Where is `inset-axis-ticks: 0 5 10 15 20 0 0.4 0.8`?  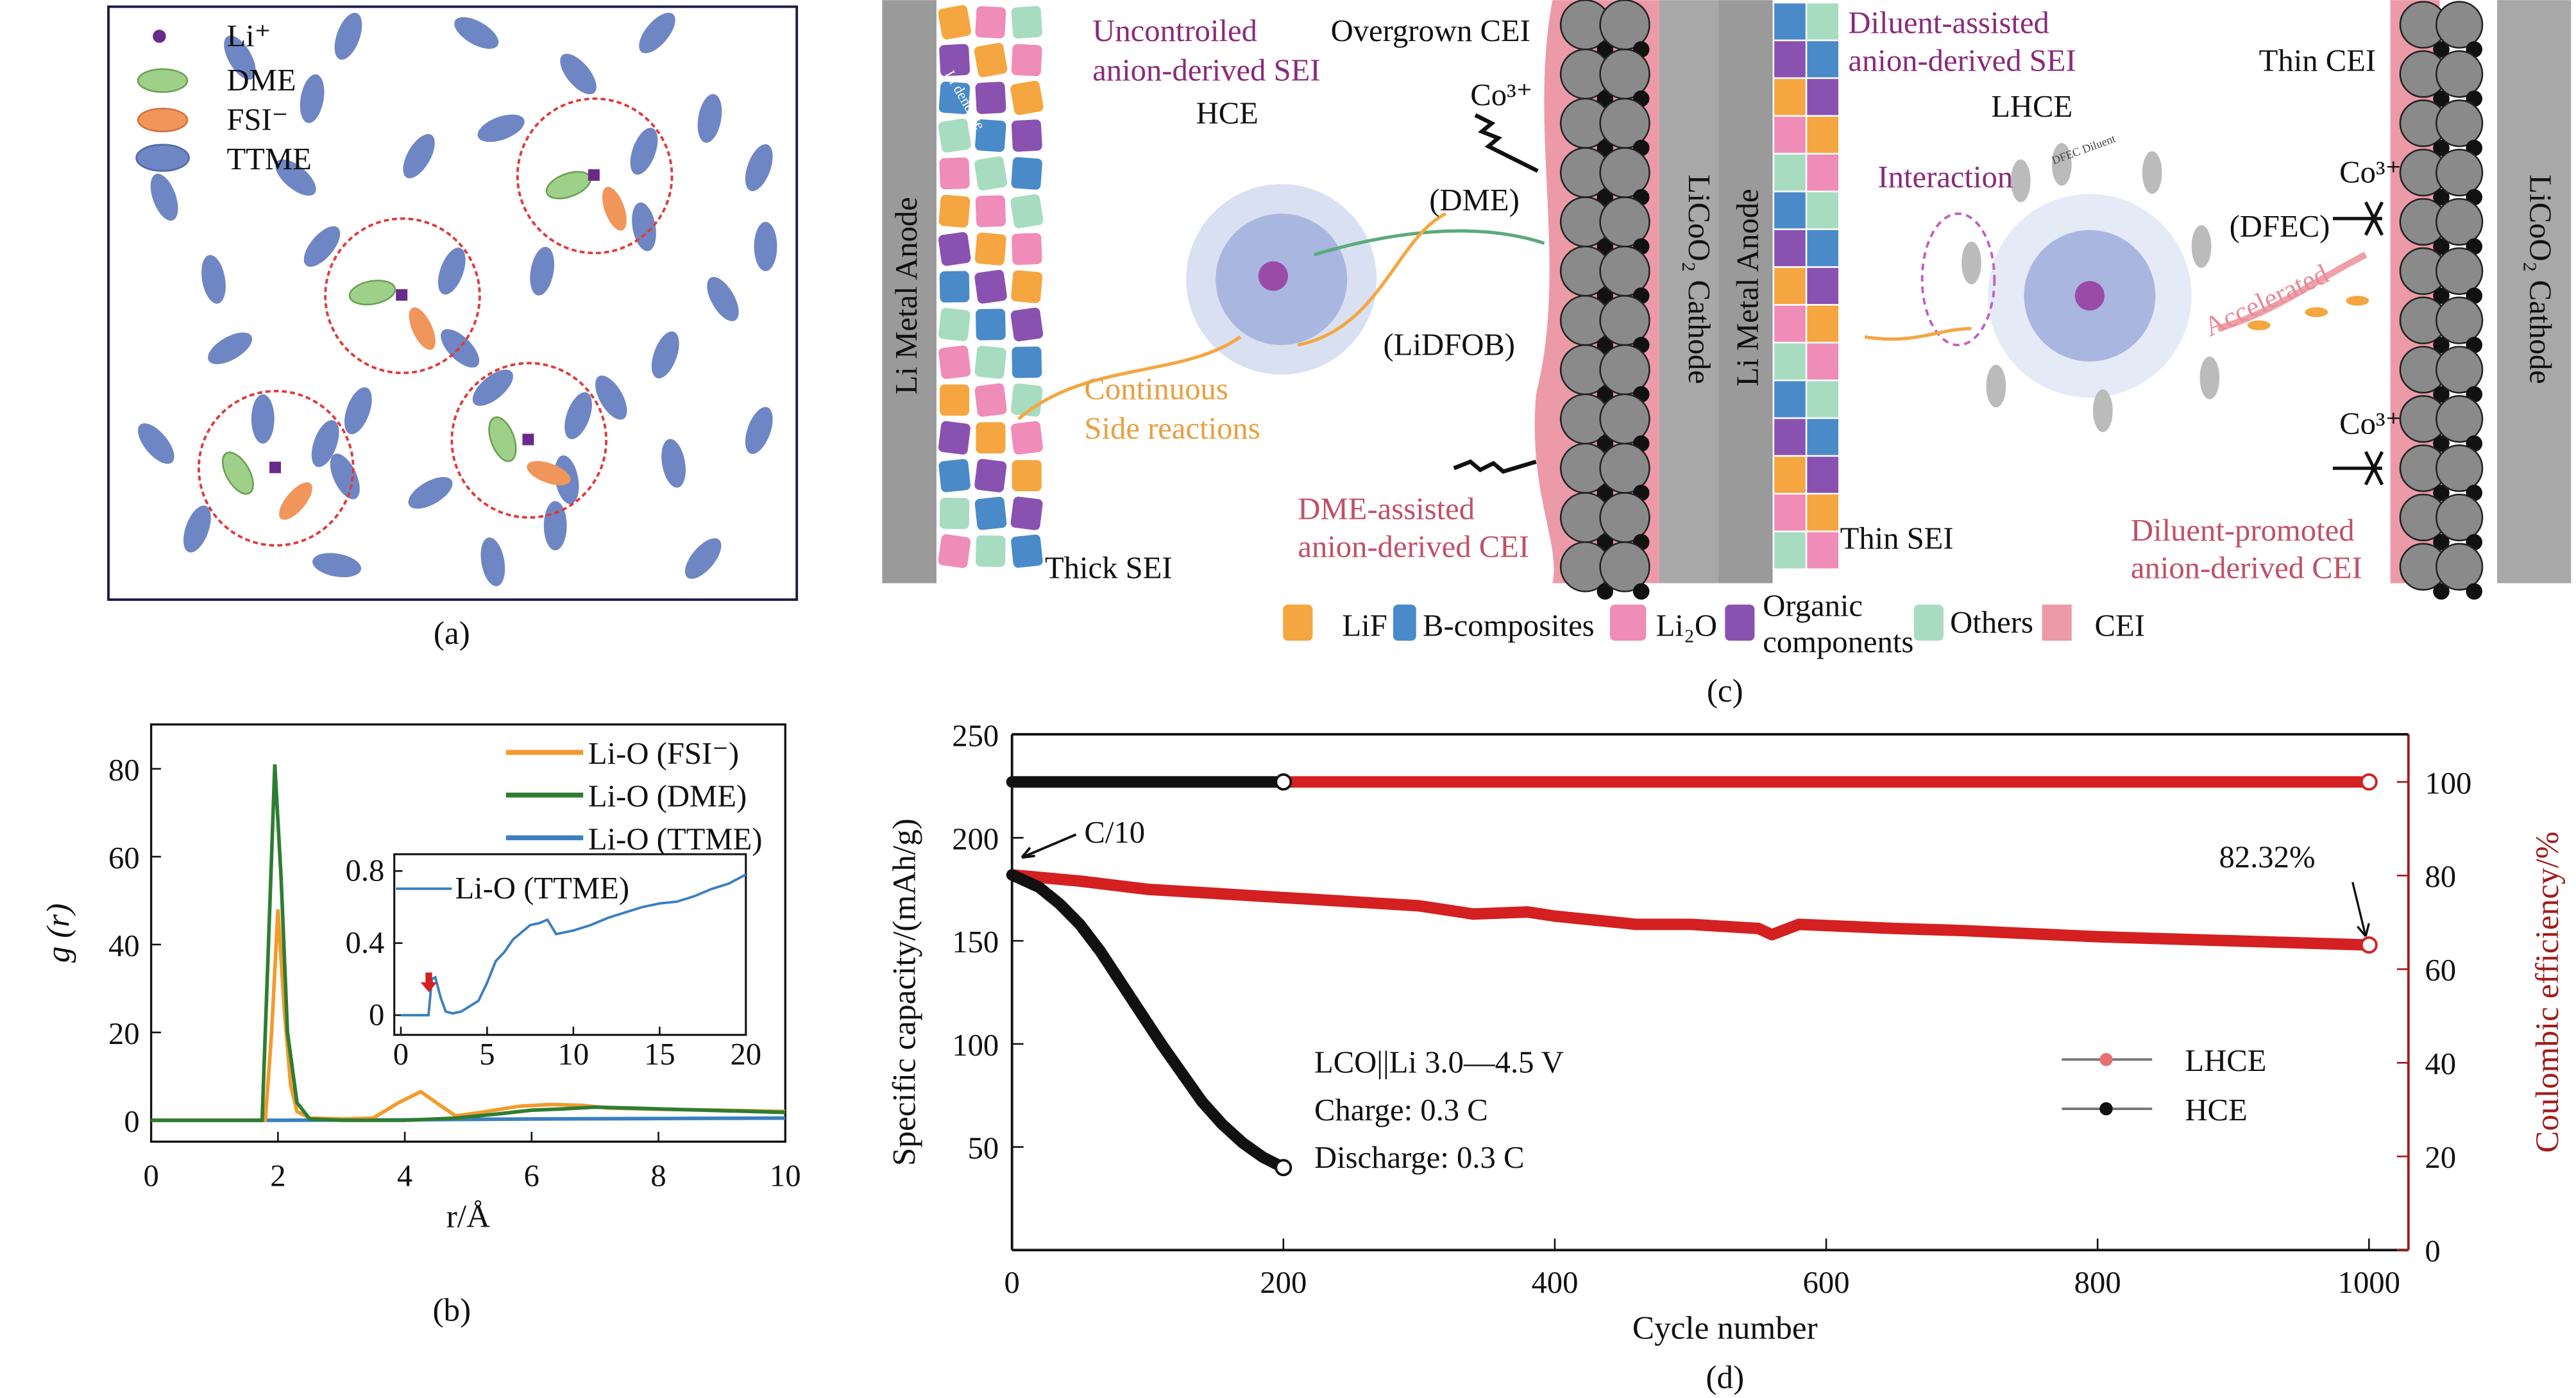
inset-axis-ticks: 0 5 10 15 20 0 0.4 0.8 is located at coordinates (553, 963).